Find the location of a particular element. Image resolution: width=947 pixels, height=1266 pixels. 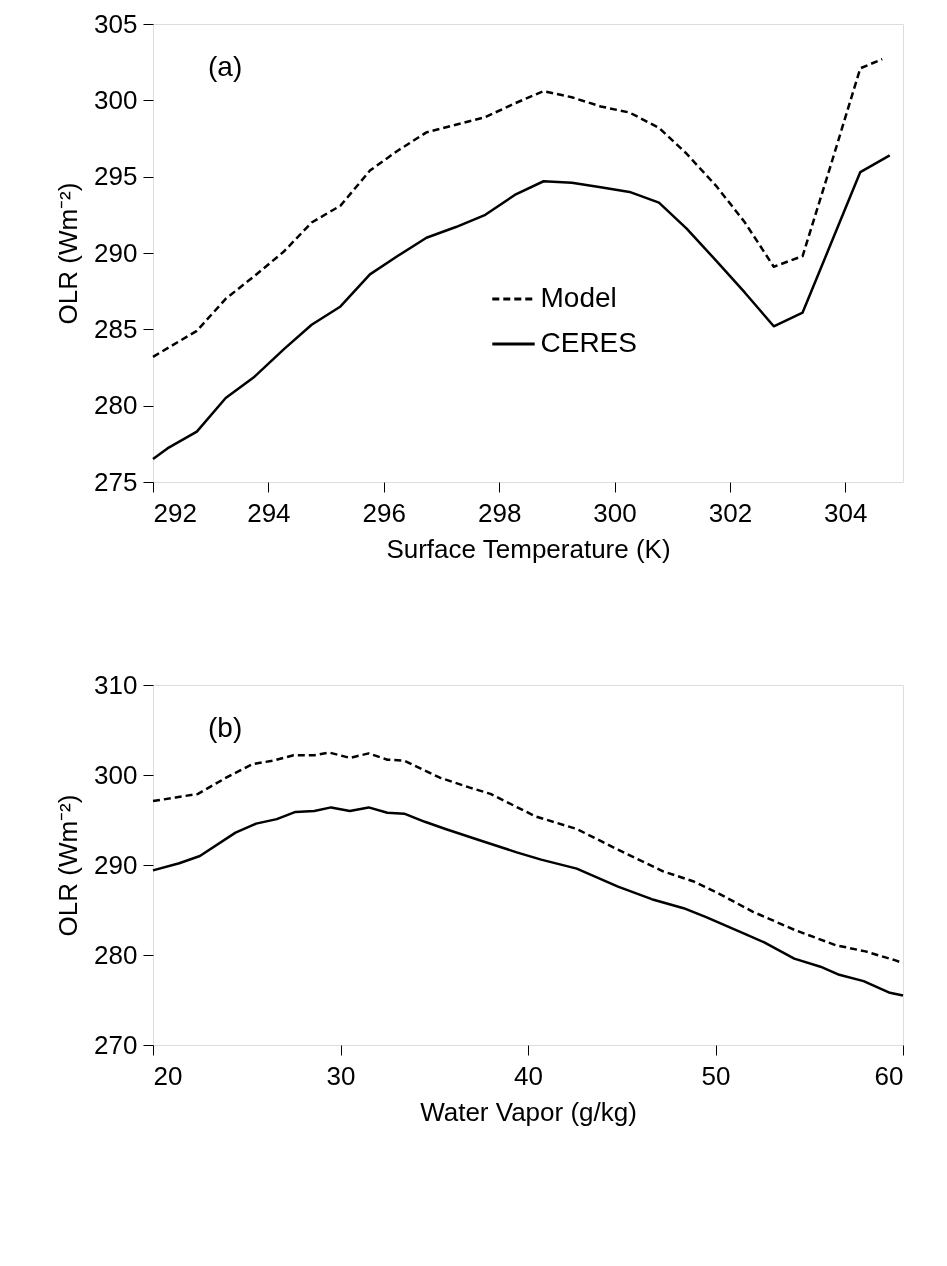

y-tick-label: 285 is located at coordinates (116, 328).